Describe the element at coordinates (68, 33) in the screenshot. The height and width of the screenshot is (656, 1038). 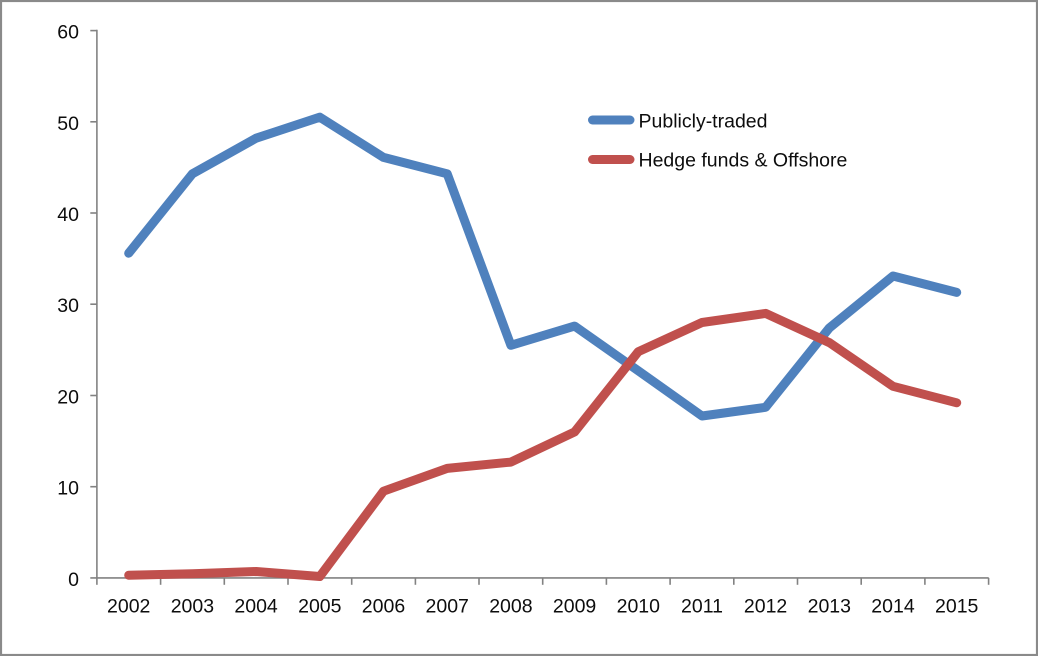
I see `svg-text: 60` at that location.